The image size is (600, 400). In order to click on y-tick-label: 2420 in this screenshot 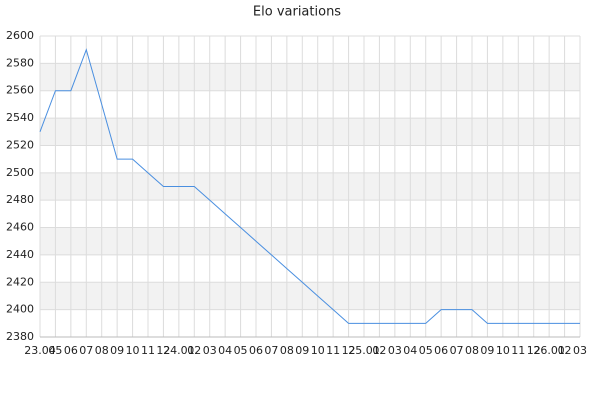, I will do `click(20, 281)`.